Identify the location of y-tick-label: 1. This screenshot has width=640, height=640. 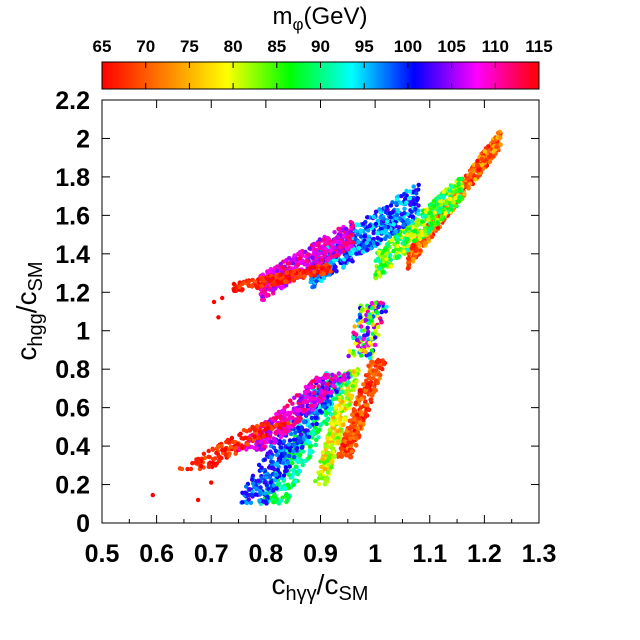
(83, 332).